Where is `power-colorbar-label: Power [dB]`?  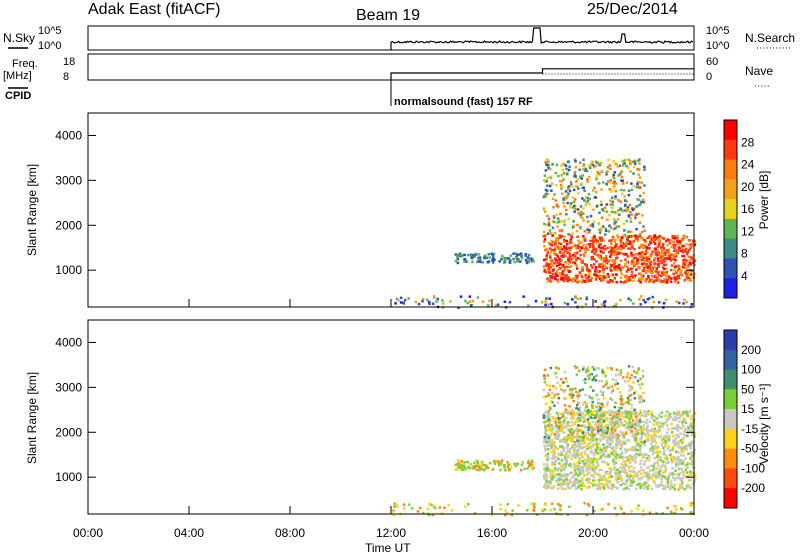 power-colorbar-label: Power [dB] is located at coordinates (764, 200).